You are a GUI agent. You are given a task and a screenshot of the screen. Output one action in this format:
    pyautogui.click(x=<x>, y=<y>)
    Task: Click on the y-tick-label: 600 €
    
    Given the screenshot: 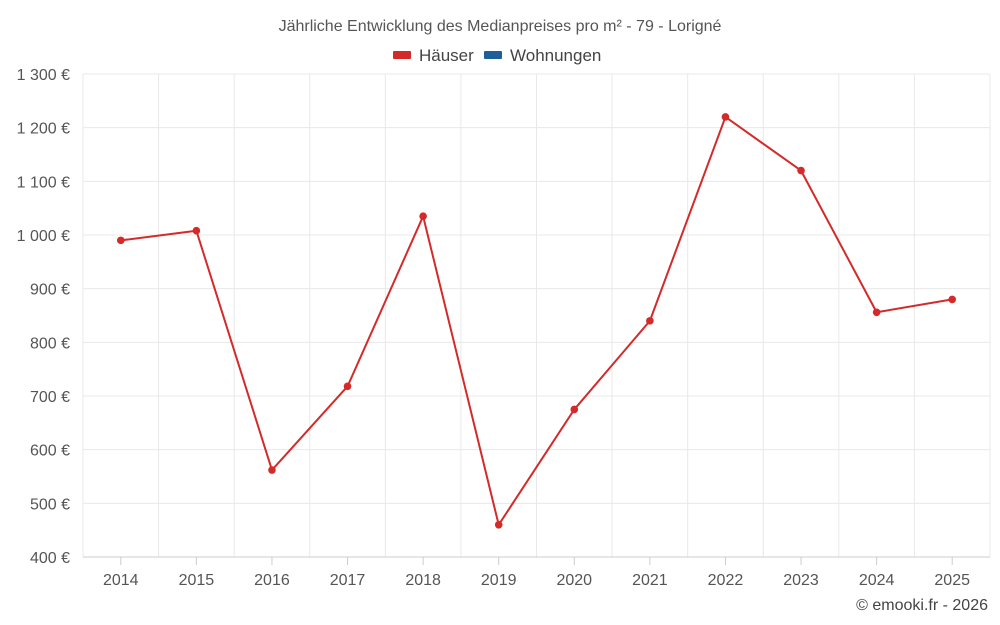 What is the action you would take?
    pyautogui.click(x=50, y=451)
    